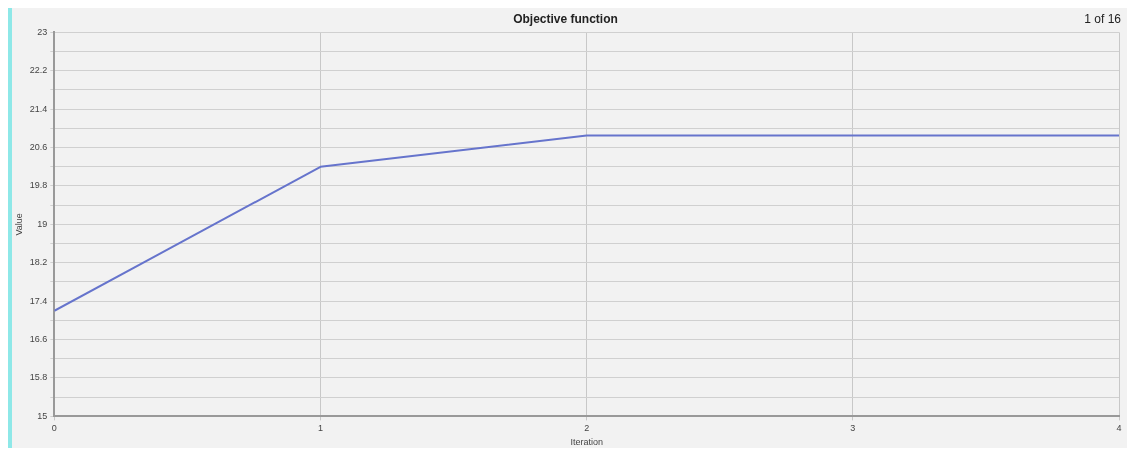 This screenshot has height=466, width=1143. What do you see at coordinates (38, 108) in the screenshot?
I see `y-tick-label: 21.4` at bounding box center [38, 108].